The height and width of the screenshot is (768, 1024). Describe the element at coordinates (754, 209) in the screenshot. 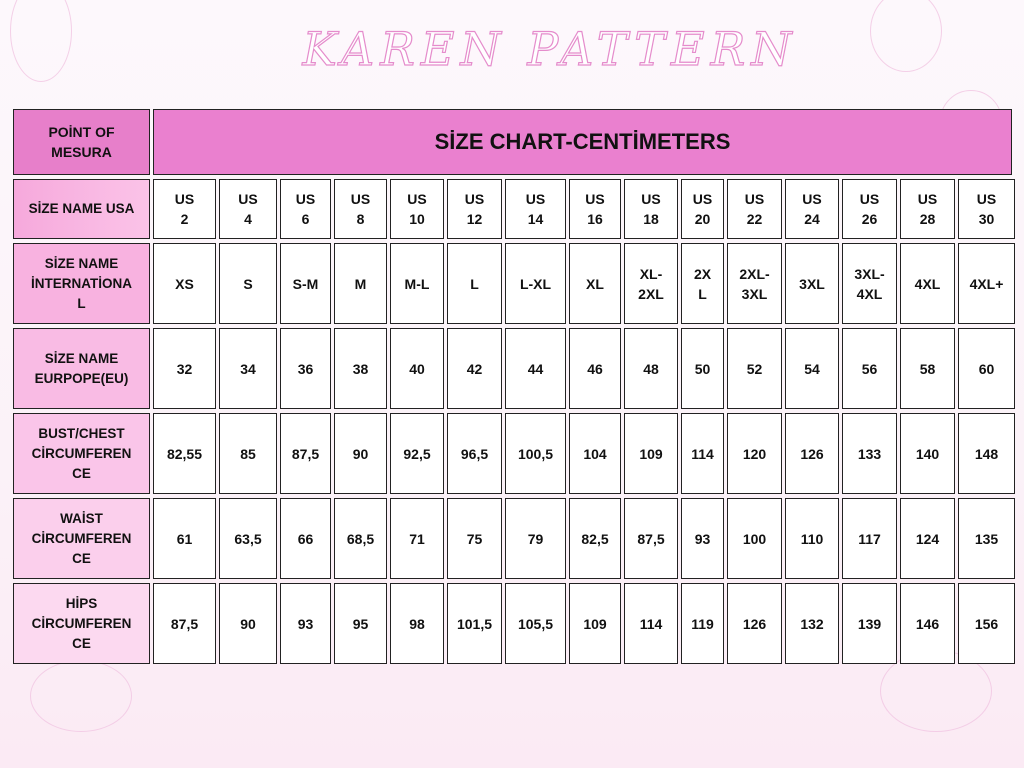

I see `table-cell: US 22` at that location.